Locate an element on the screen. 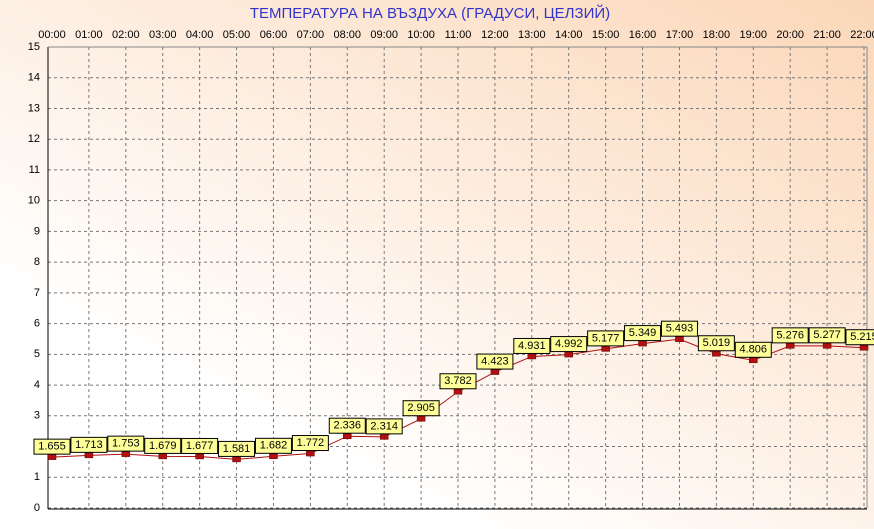  value-label: 1.682 is located at coordinates (274, 446).